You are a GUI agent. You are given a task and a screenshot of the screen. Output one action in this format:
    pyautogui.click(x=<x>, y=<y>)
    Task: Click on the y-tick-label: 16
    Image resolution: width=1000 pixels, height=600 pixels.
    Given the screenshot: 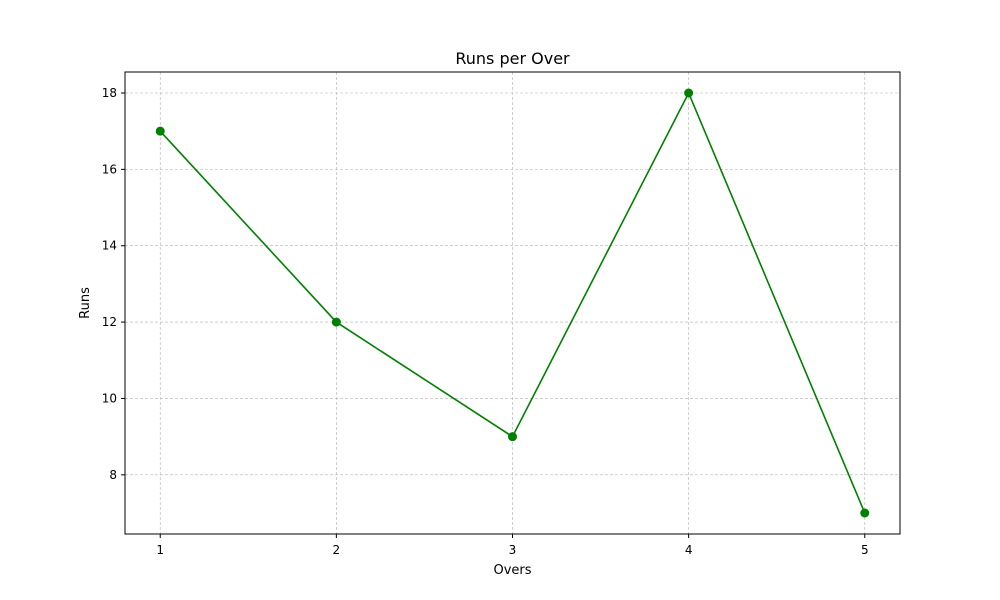 What is the action you would take?
    pyautogui.click(x=109, y=169)
    